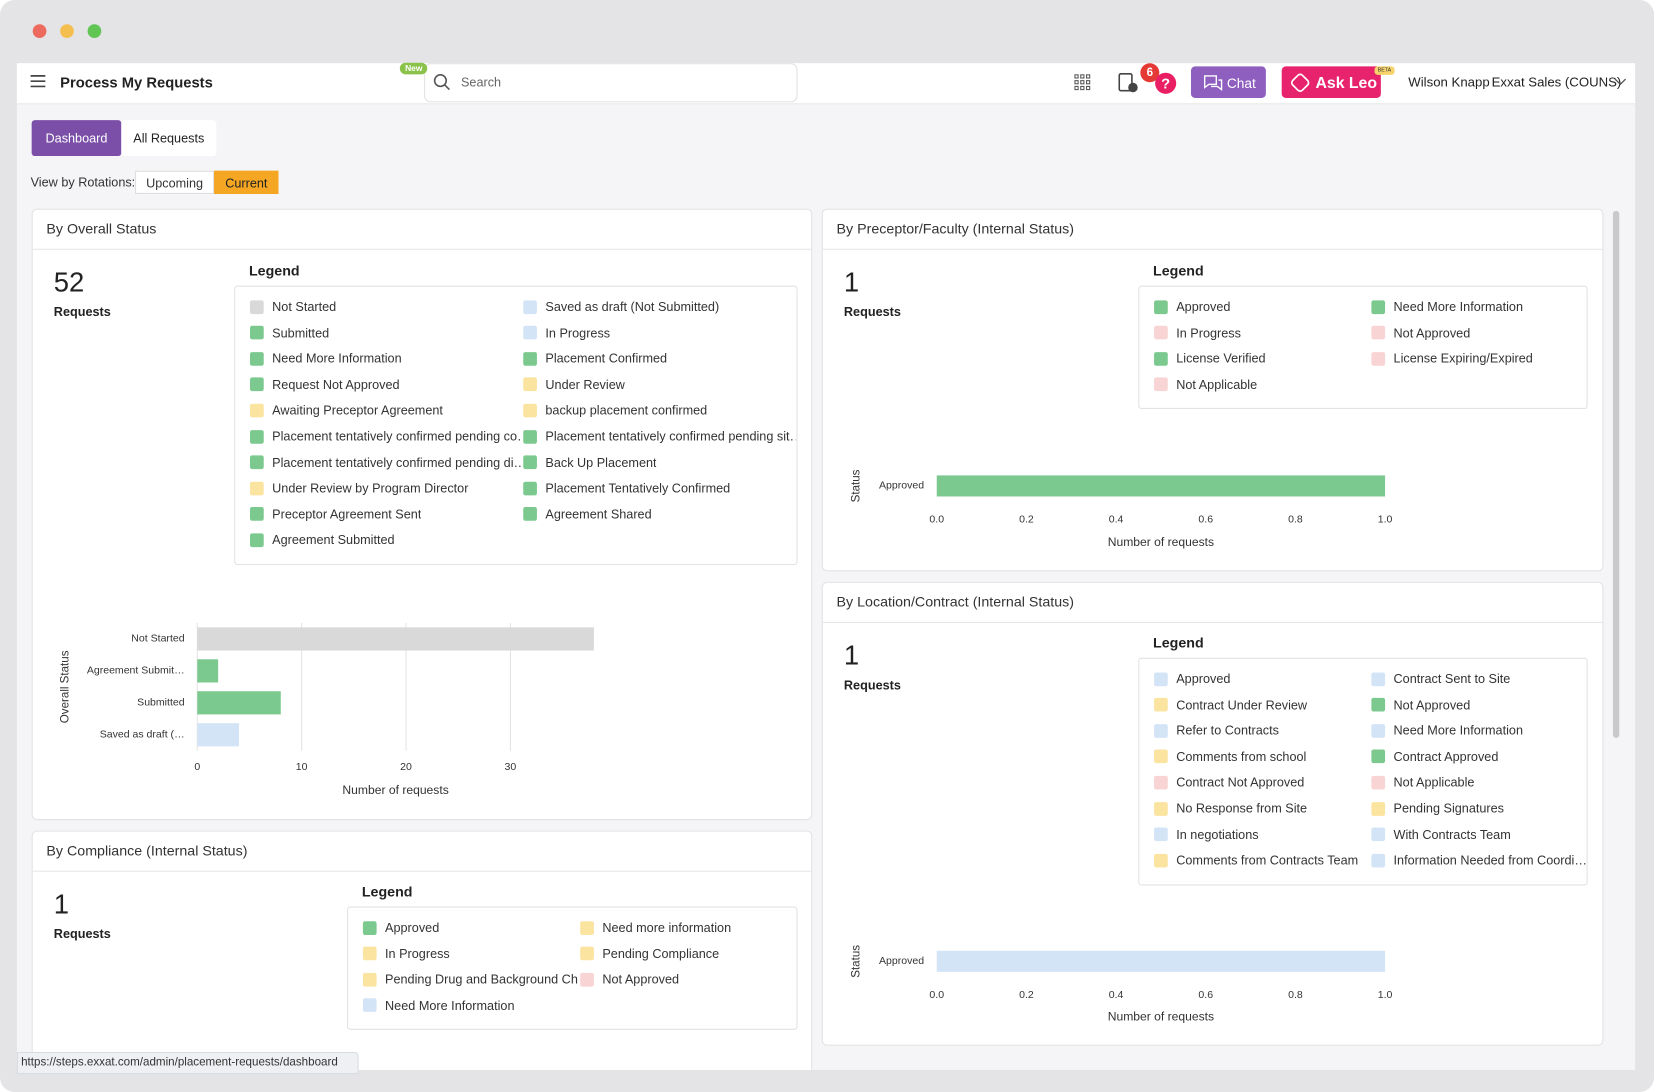 The image size is (1654, 1092). I want to click on panel, so click(422, 950).